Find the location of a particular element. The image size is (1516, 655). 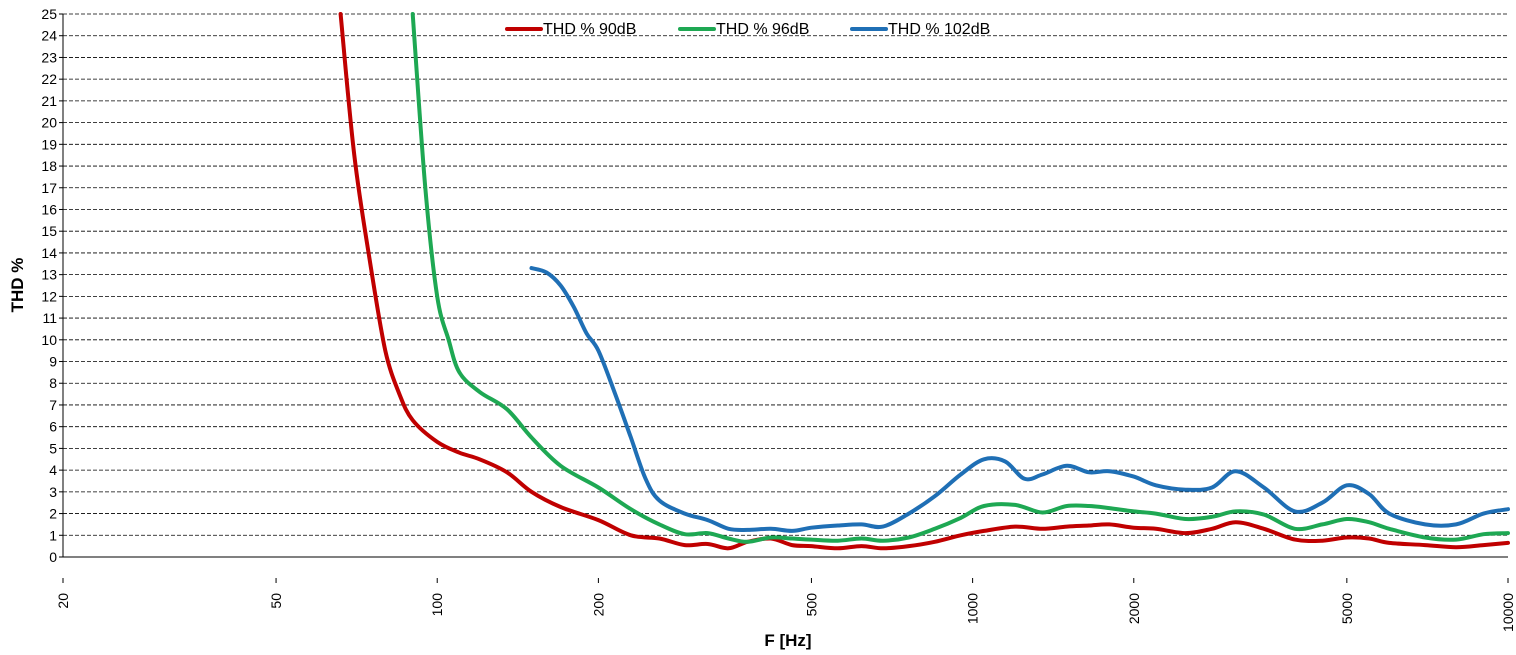

y-tick-label: 8 is located at coordinates (53, 383).